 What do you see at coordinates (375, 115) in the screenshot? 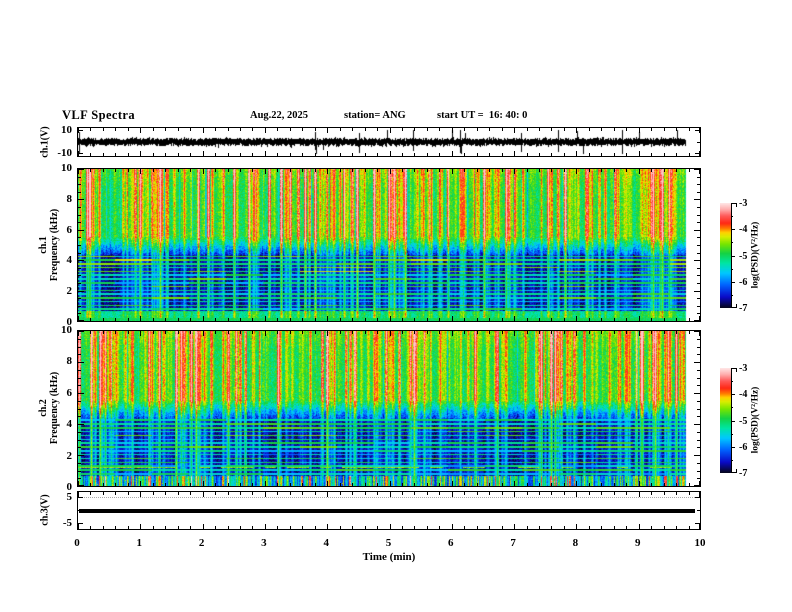
I see `header-station: station= ANG` at bounding box center [375, 115].